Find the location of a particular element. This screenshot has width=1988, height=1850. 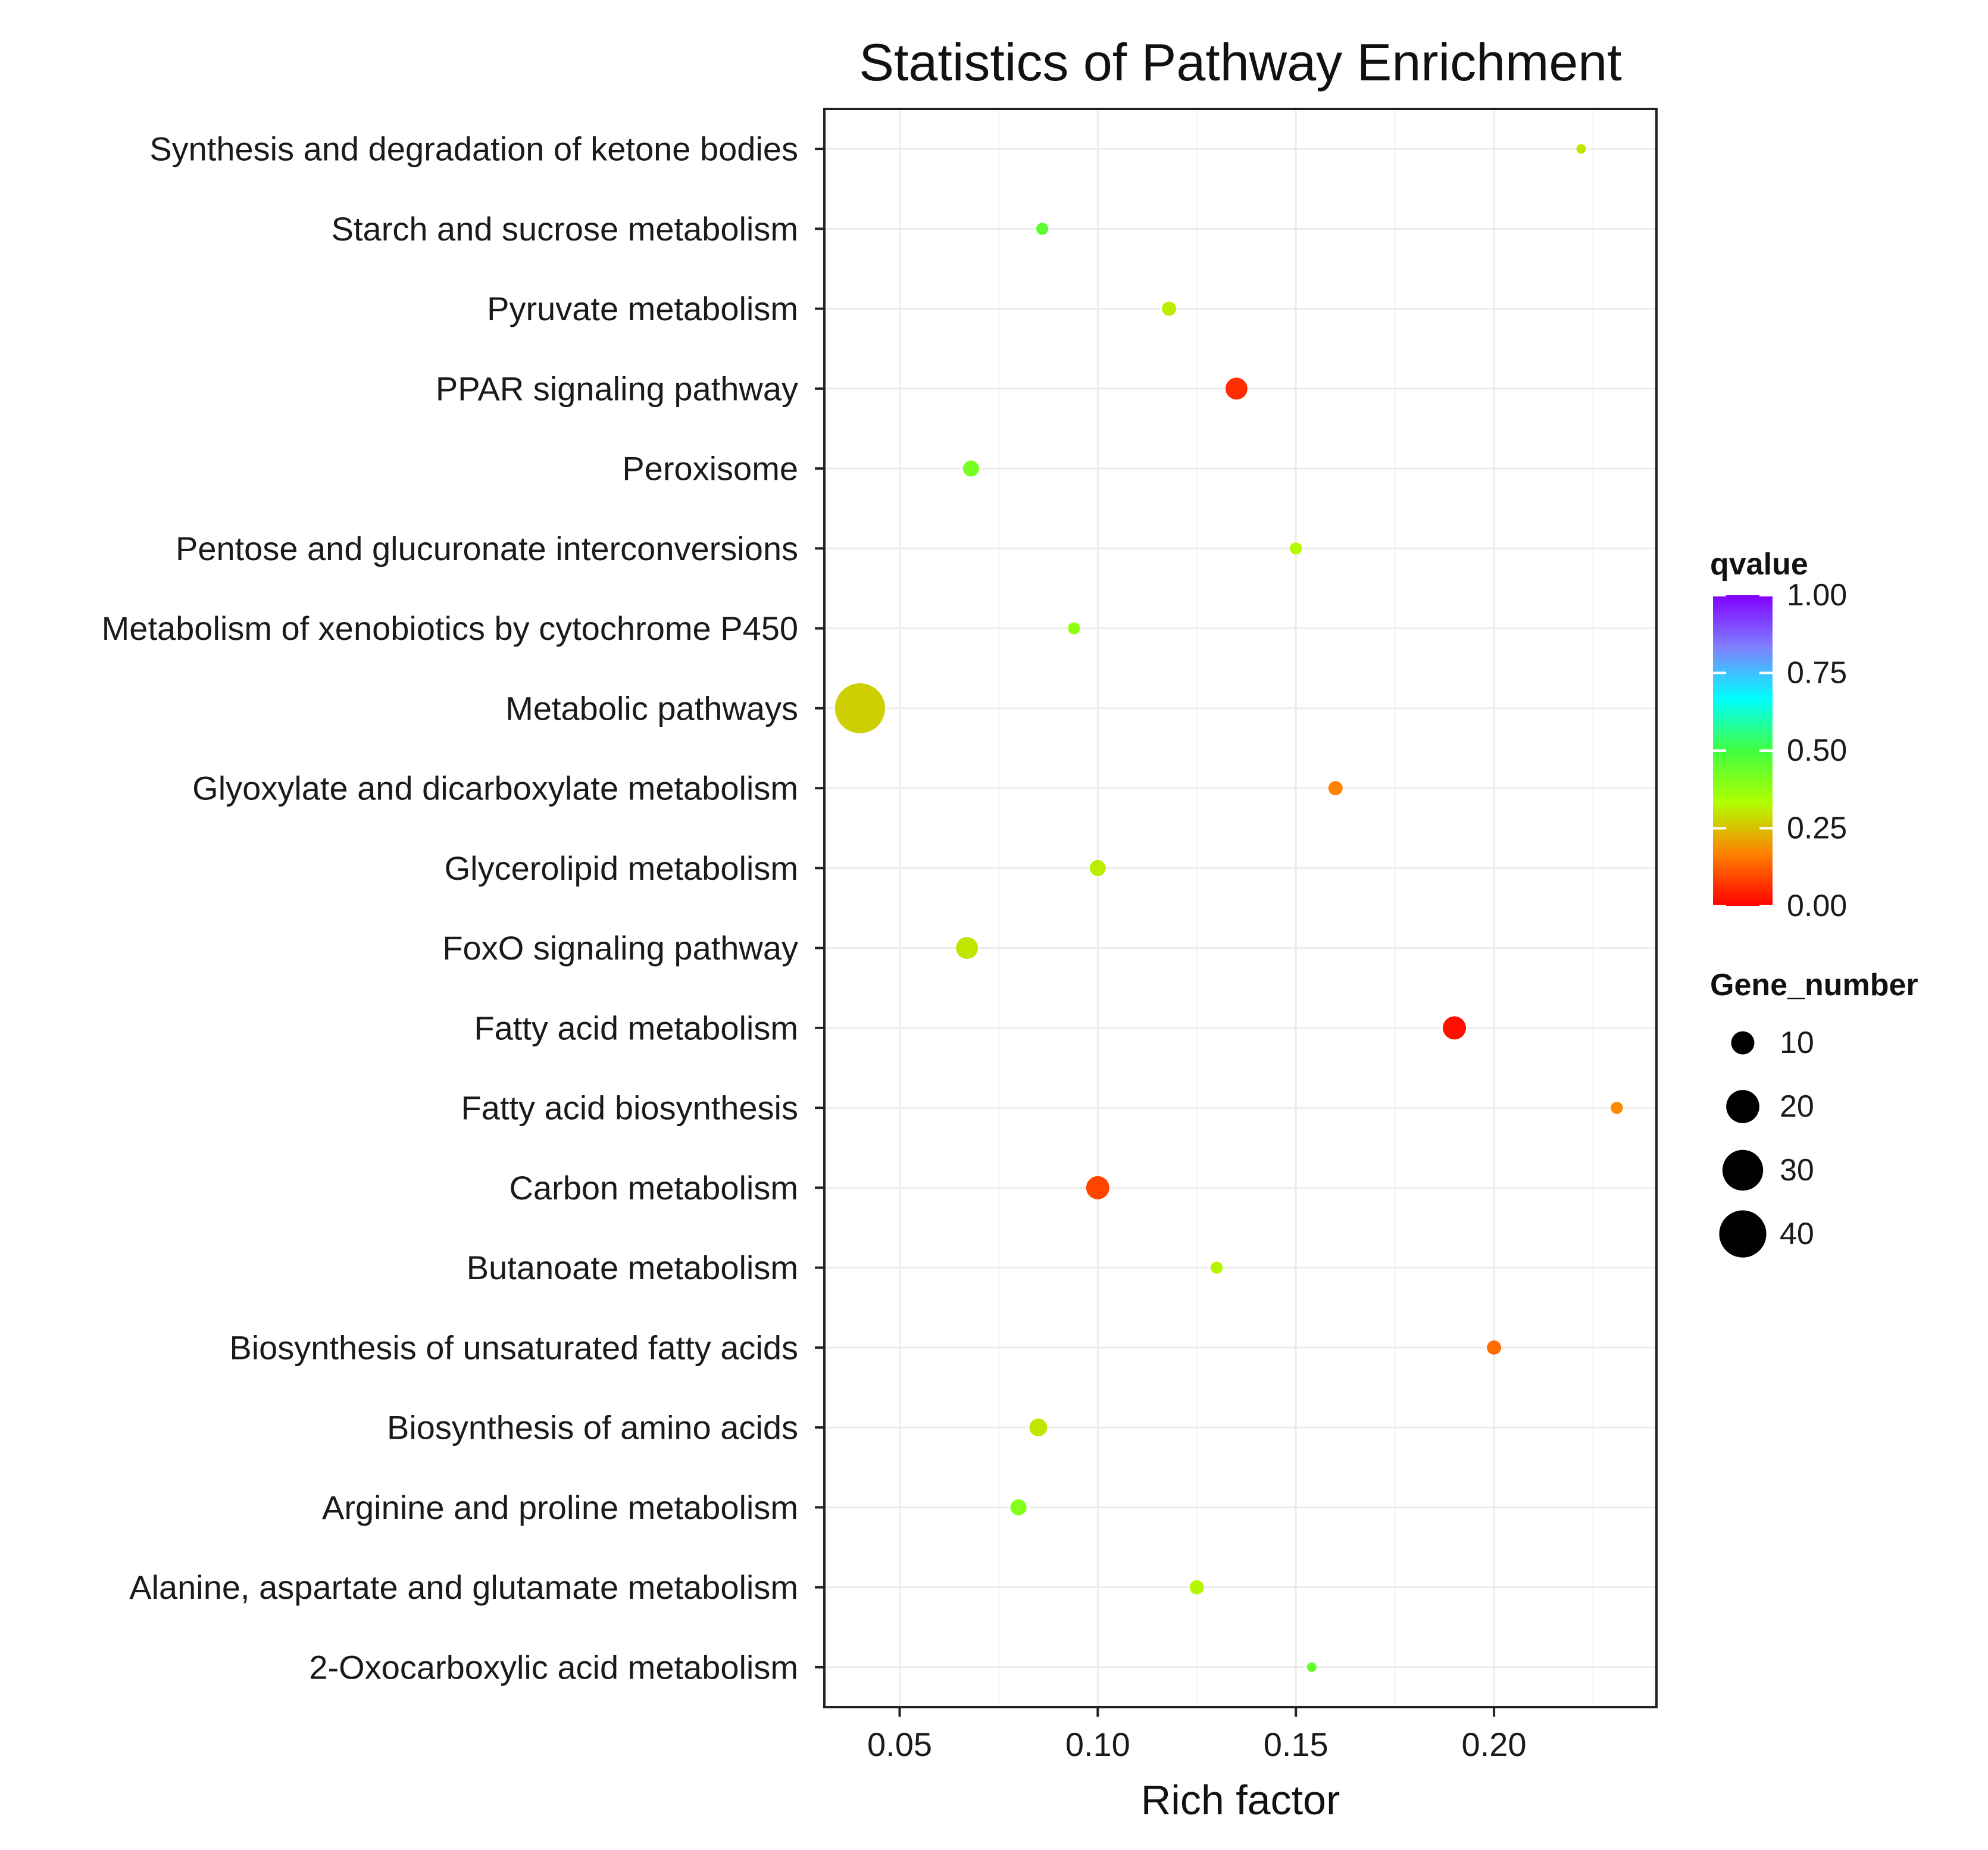

y-tick-label: Starch and sucrose metabolism is located at coordinates (565, 229).